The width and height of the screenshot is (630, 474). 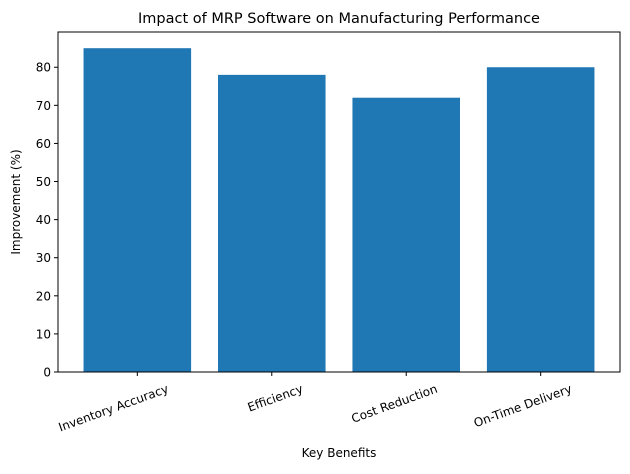 What do you see at coordinates (394, 404) in the screenshot?
I see `x-tick-label: Cost Reduction` at bounding box center [394, 404].